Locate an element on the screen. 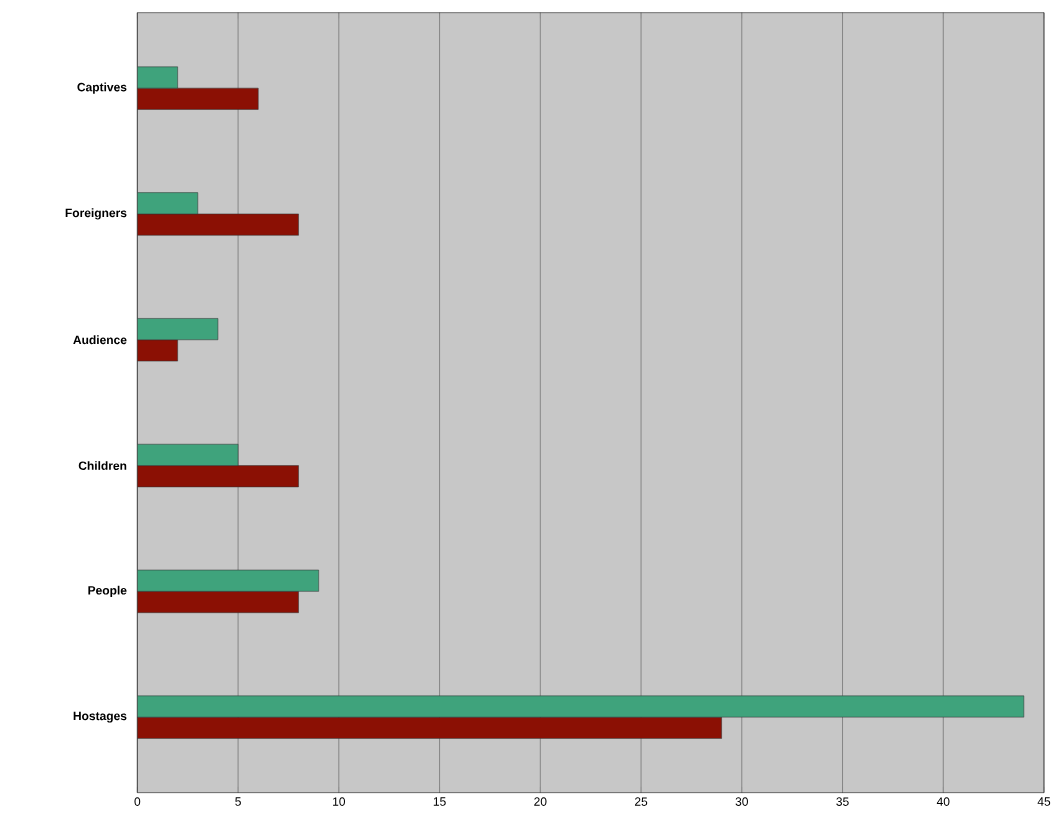  x-tick-label: 20 is located at coordinates (540, 801).